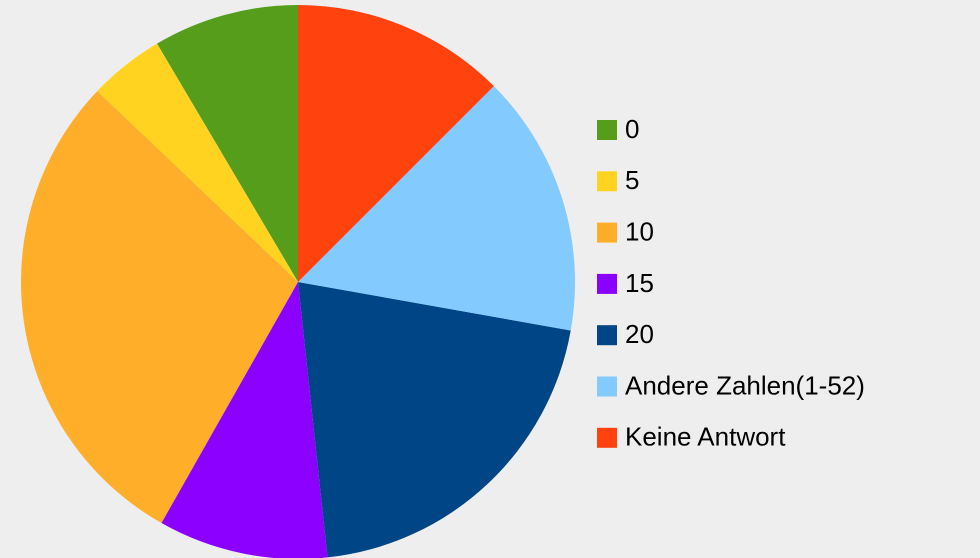 The height and width of the screenshot is (558, 980). What do you see at coordinates (632, 180) in the screenshot?
I see `legend-label: 5` at bounding box center [632, 180].